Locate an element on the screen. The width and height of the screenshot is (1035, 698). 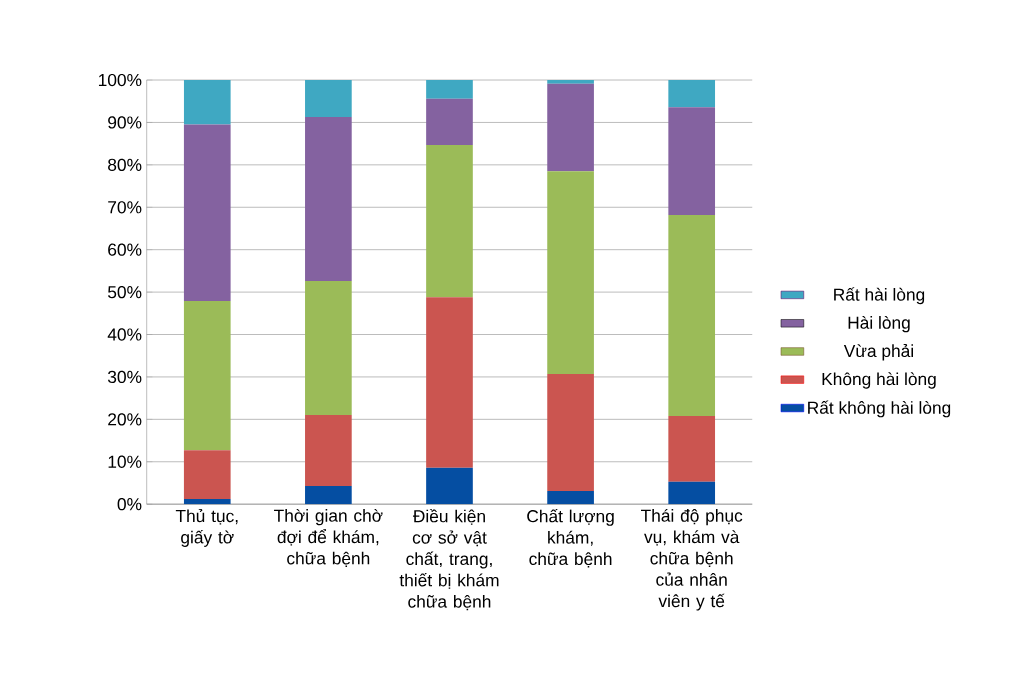
y-tick-label: 80% is located at coordinates (125, 165).